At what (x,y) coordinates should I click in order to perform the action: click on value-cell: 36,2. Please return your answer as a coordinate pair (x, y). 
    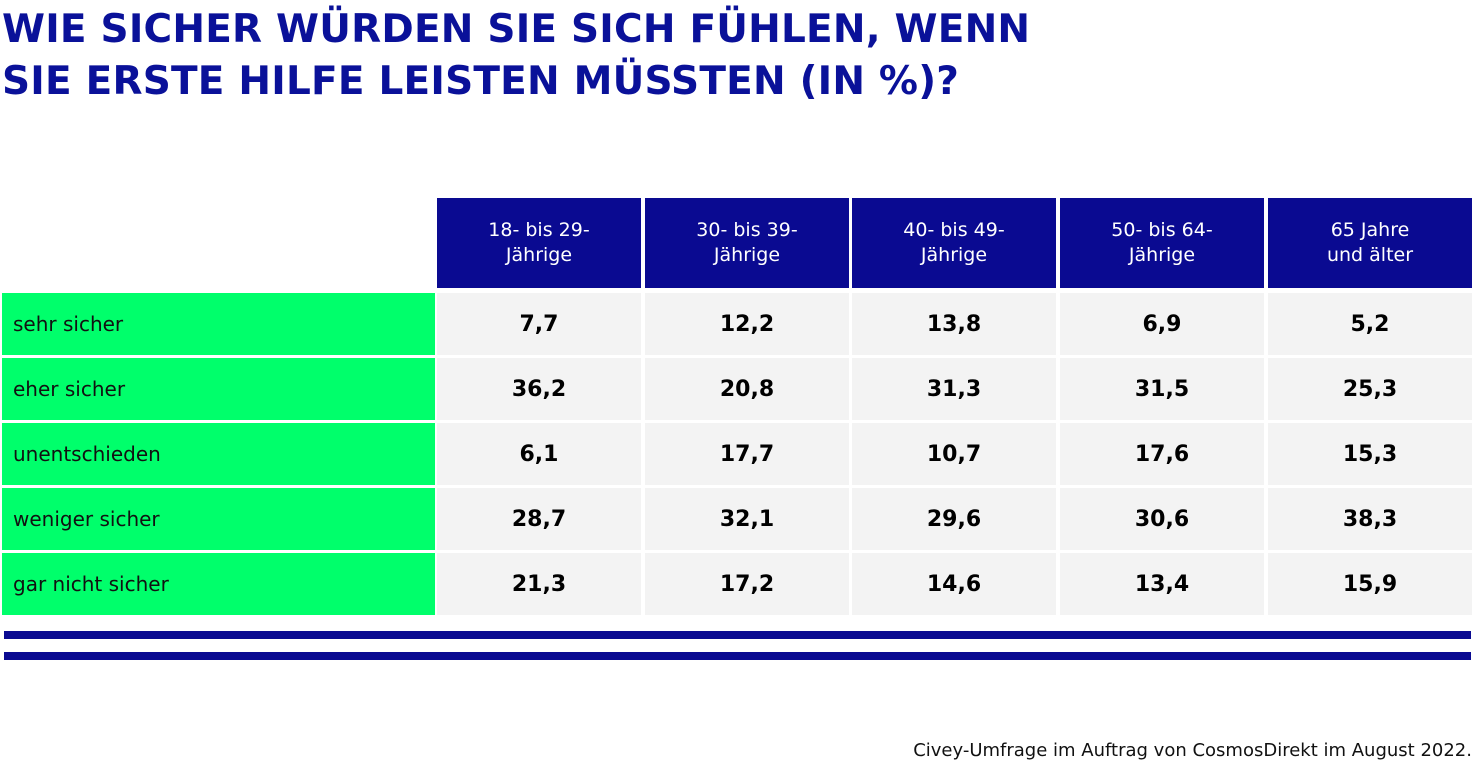
    Looking at the image, I should click on (539, 389).